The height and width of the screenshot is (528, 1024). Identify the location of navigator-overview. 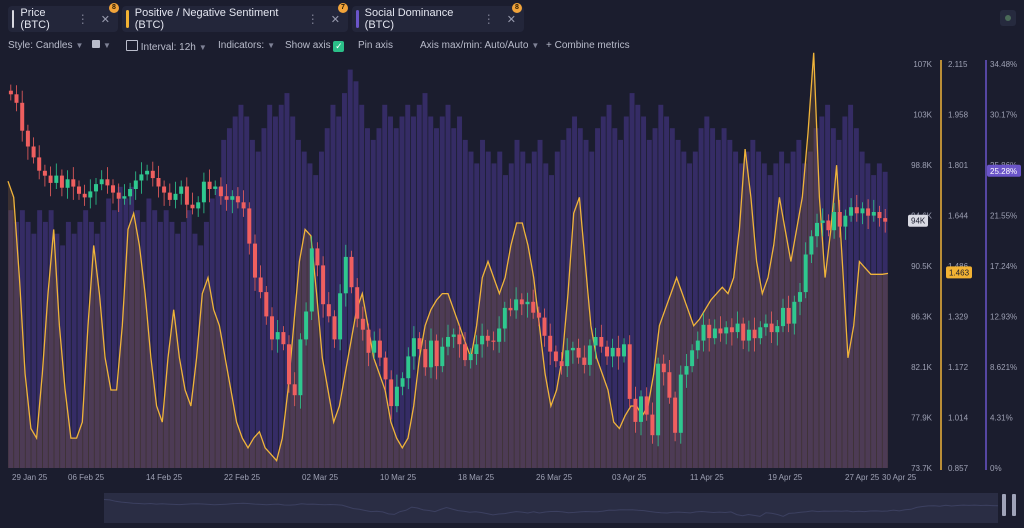
(512, 508).